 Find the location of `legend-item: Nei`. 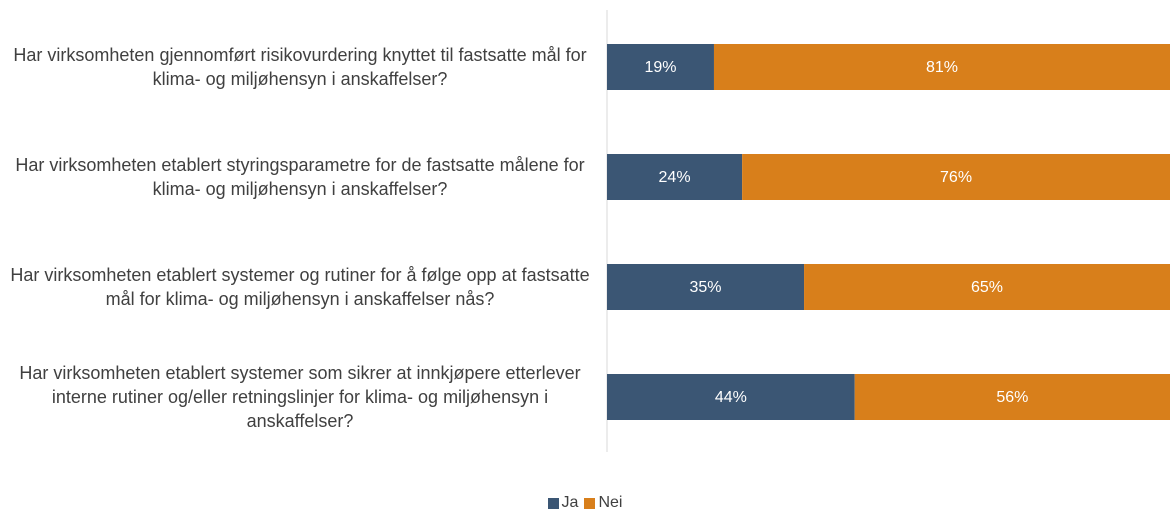

legend-item: Nei is located at coordinates (603, 503).